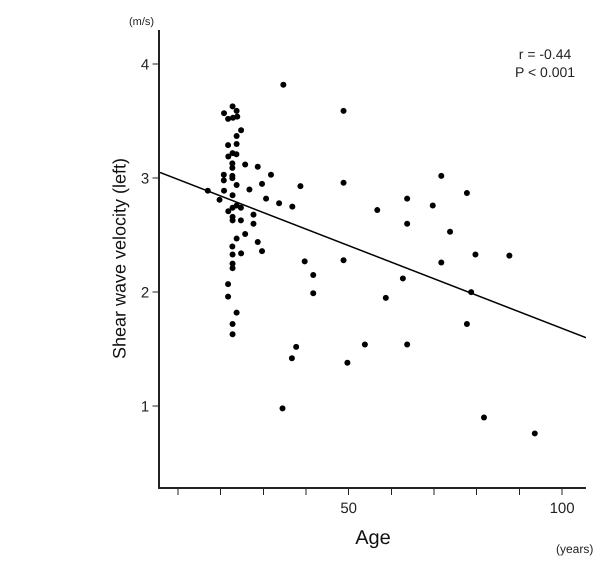  I want to click on x-tick-label: 50, so click(349, 508).